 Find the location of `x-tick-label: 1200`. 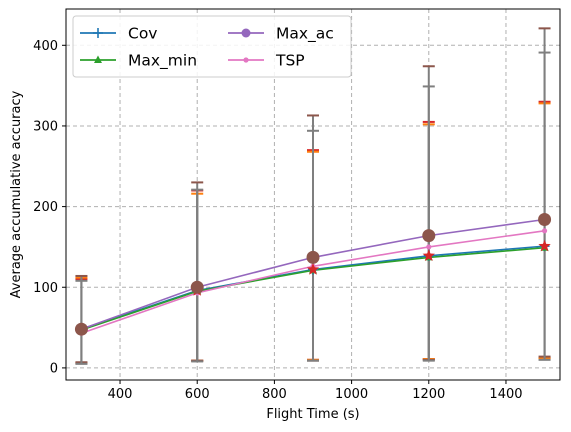

x-tick-label: 1200 is located at coordinates (428, 394).